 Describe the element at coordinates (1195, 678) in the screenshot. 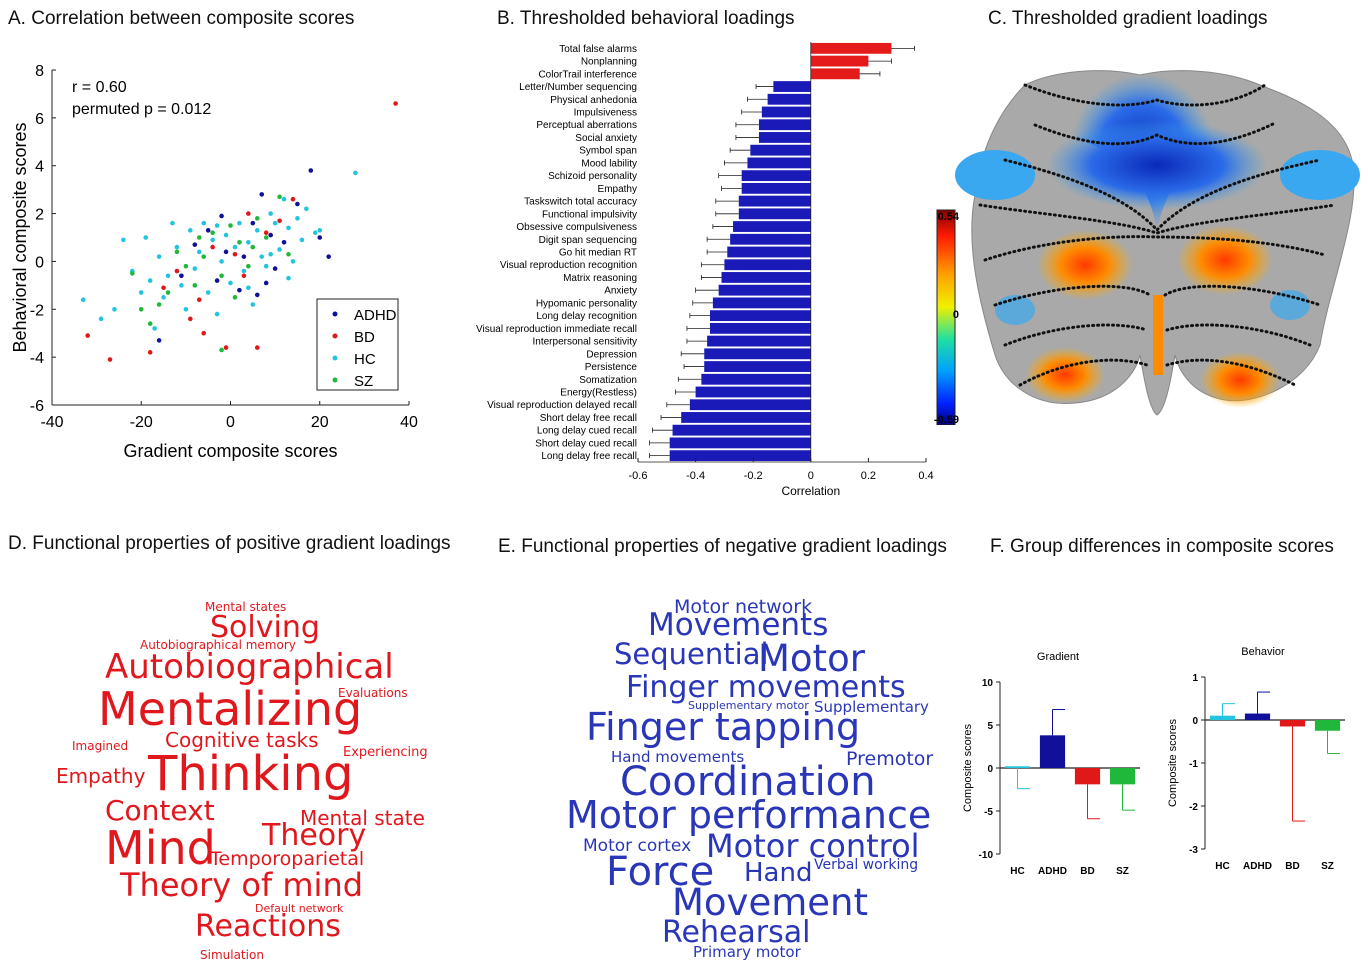

I see `f-y-tick-label: 1` at that location.